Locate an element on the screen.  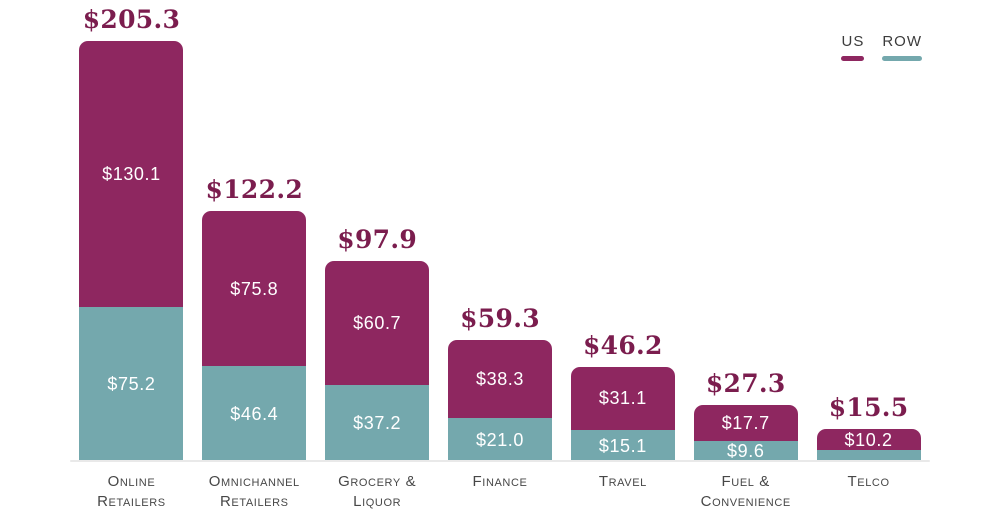
segment-value-label: $31.1 is located at coordinates (622, 398).